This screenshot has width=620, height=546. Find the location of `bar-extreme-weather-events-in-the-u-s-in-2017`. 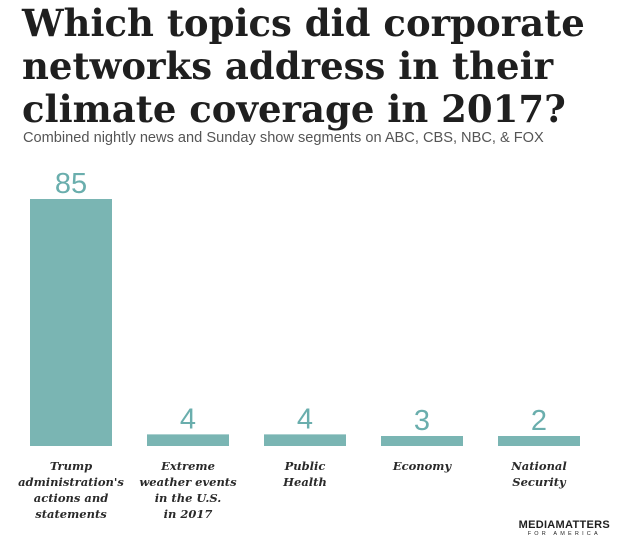

bar-extreme-weather-events-in-the-u-s-in-2017 is located at coordinates (188, 440).